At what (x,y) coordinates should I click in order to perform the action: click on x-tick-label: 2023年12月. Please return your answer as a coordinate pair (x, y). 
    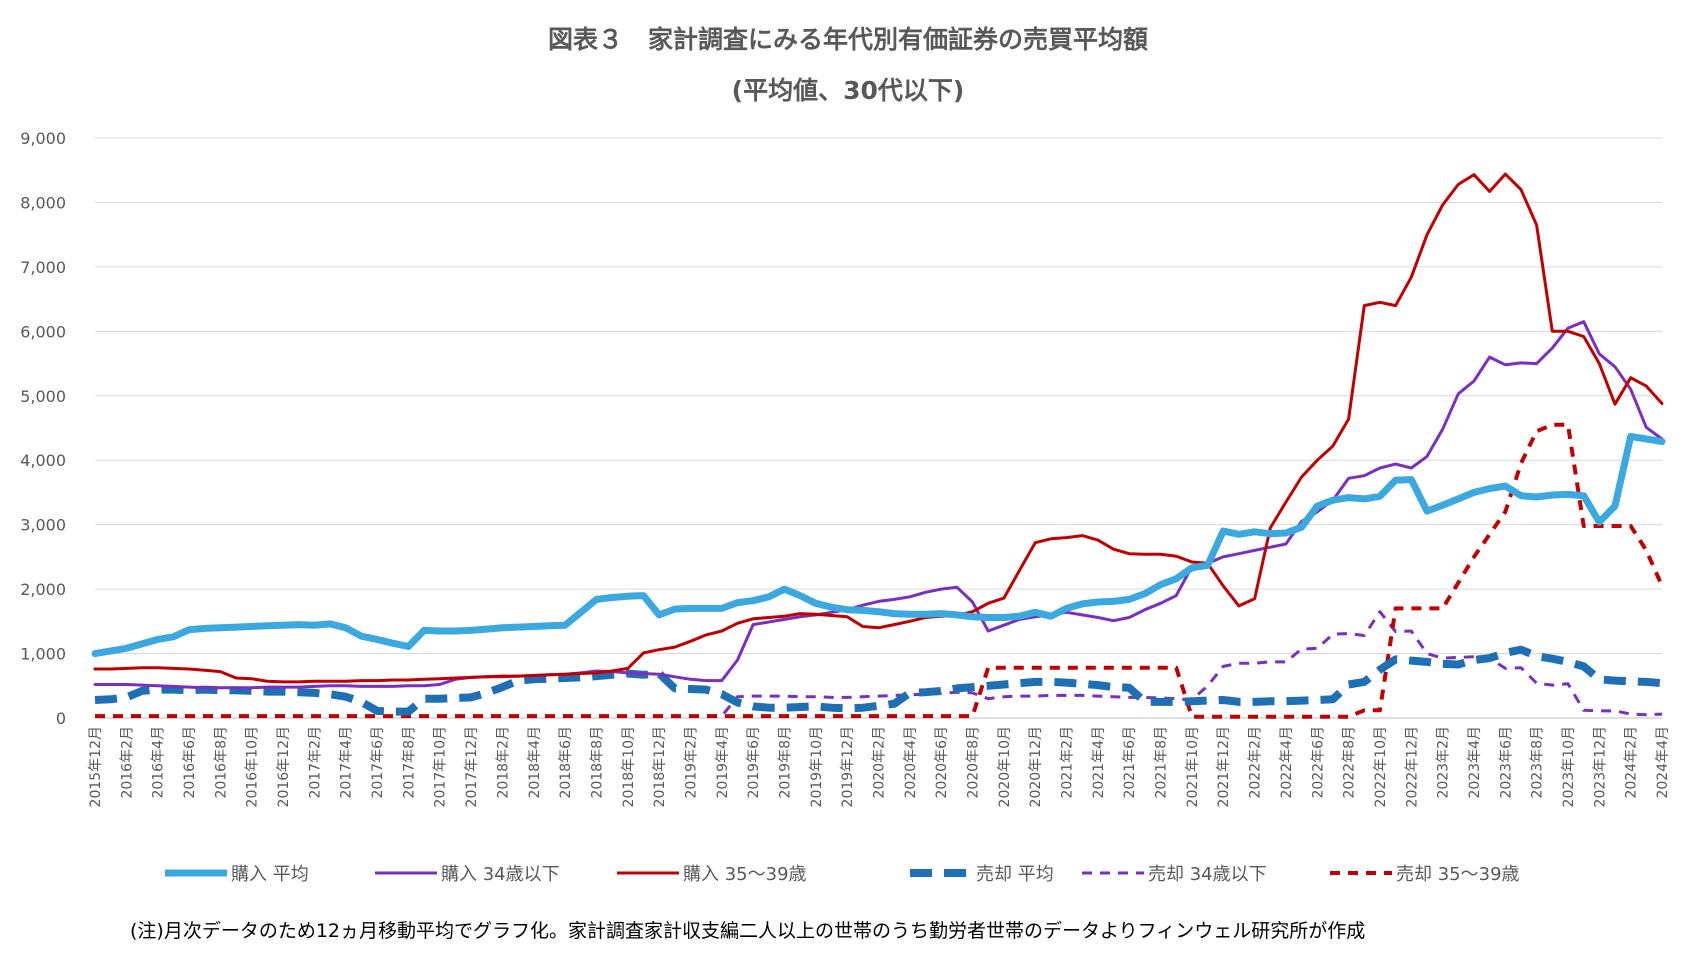
    Looking at the image, I should click on (1600, 766).